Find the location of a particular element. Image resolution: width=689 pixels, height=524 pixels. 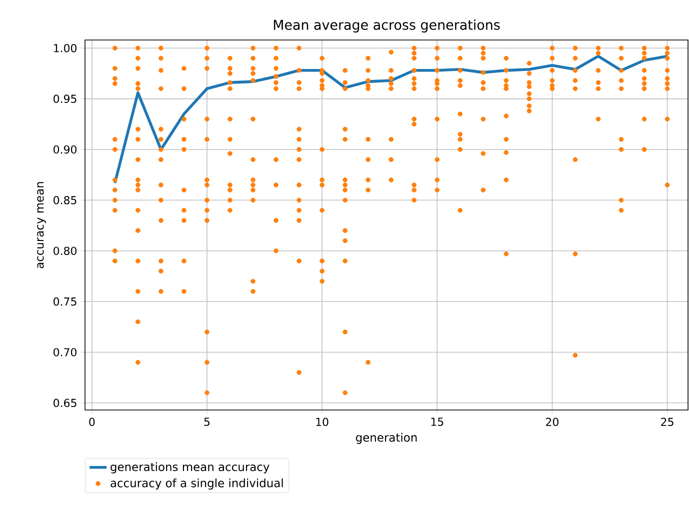

y-axis-title: accuracy mean is located at coordinates (41, 225).